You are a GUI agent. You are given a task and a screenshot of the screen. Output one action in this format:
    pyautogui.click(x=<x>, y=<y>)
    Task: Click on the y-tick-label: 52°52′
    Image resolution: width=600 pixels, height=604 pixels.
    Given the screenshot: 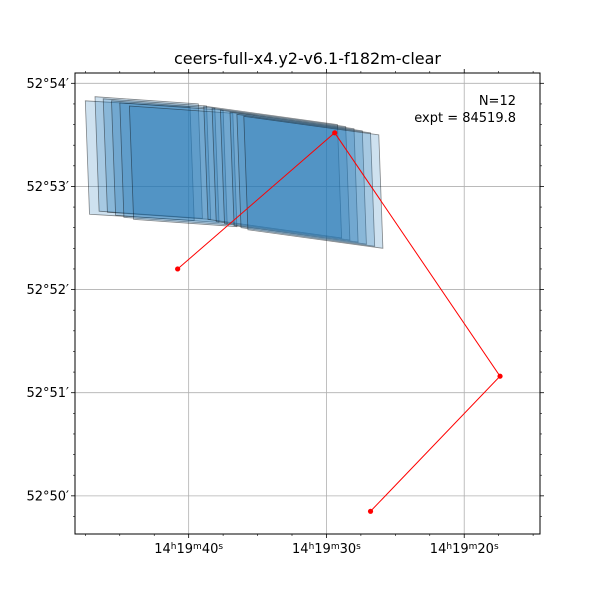 What is the action you would take?
    pyautogui.click(x=47, y=290)
    